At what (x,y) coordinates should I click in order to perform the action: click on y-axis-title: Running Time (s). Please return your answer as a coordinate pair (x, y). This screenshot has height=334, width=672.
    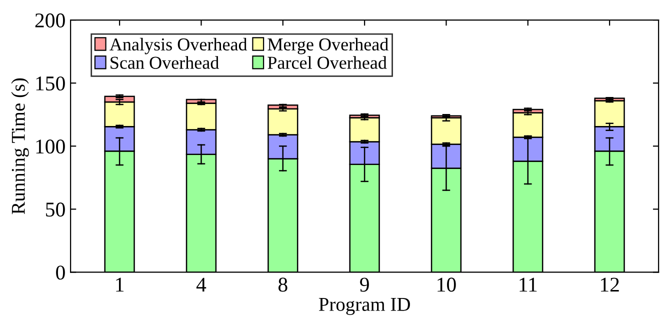
    Looking at the image, I should click on (20, 146).